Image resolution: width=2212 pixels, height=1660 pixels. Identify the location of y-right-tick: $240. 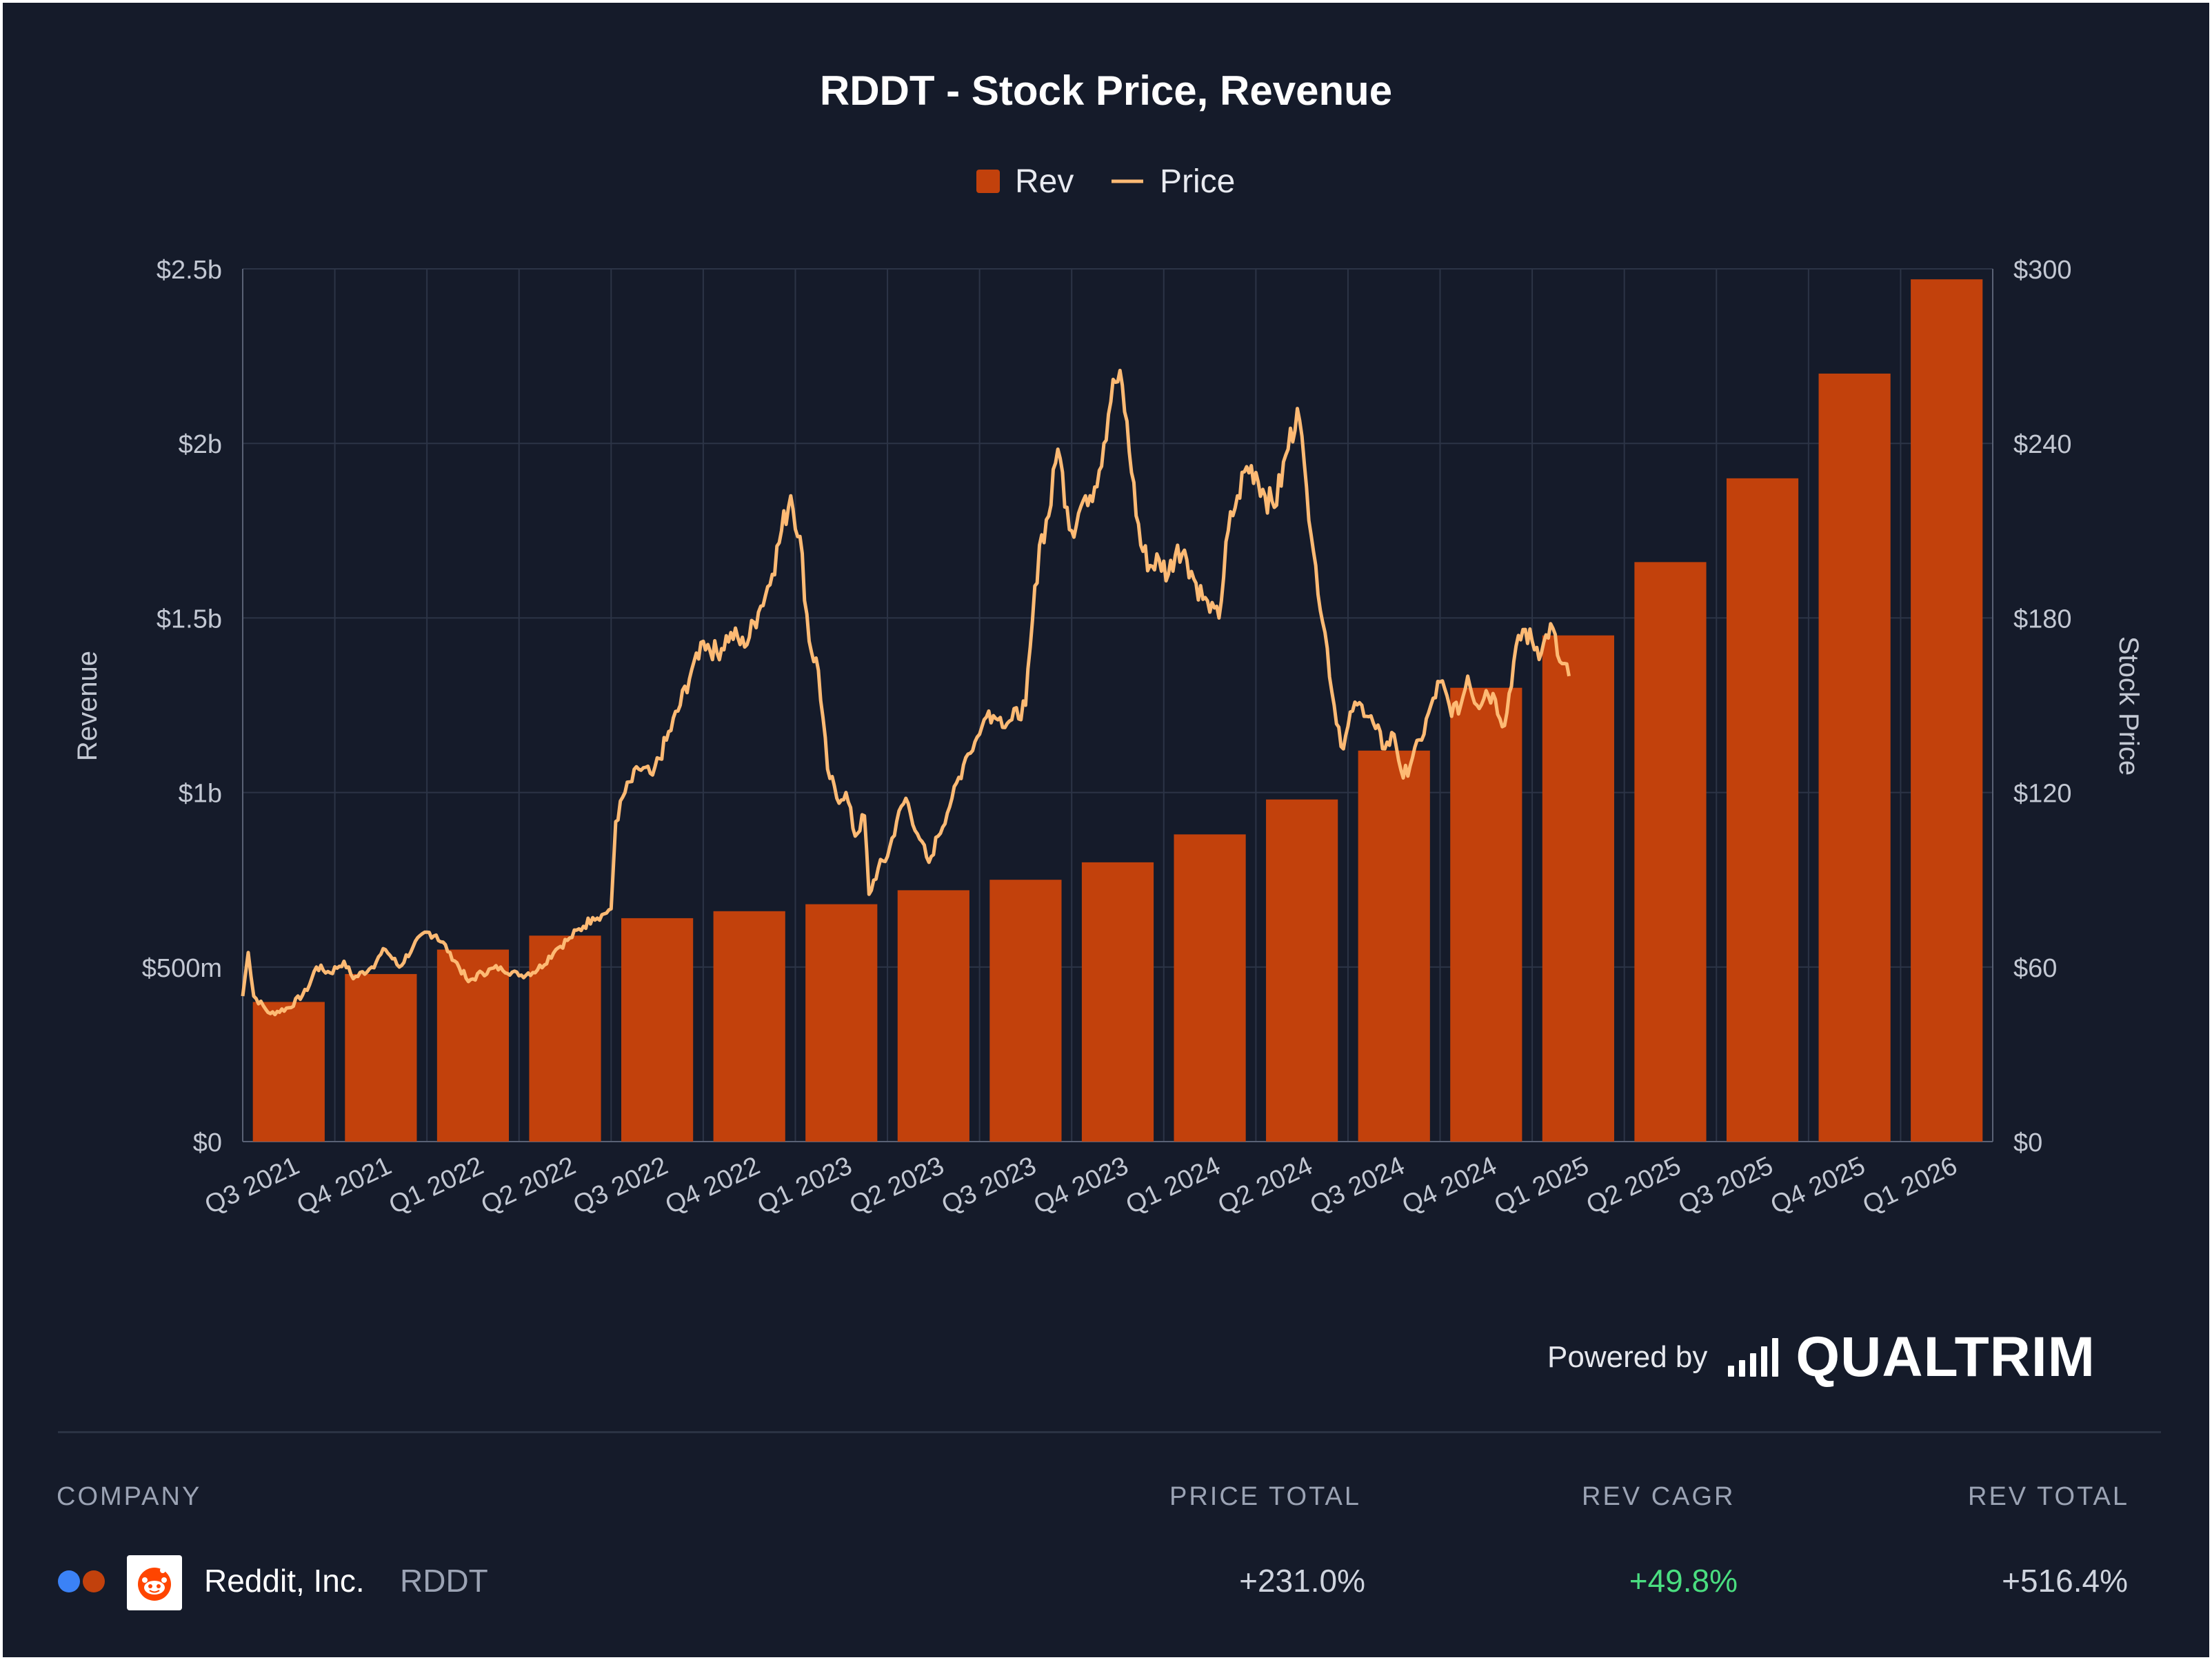
(2042, 444).